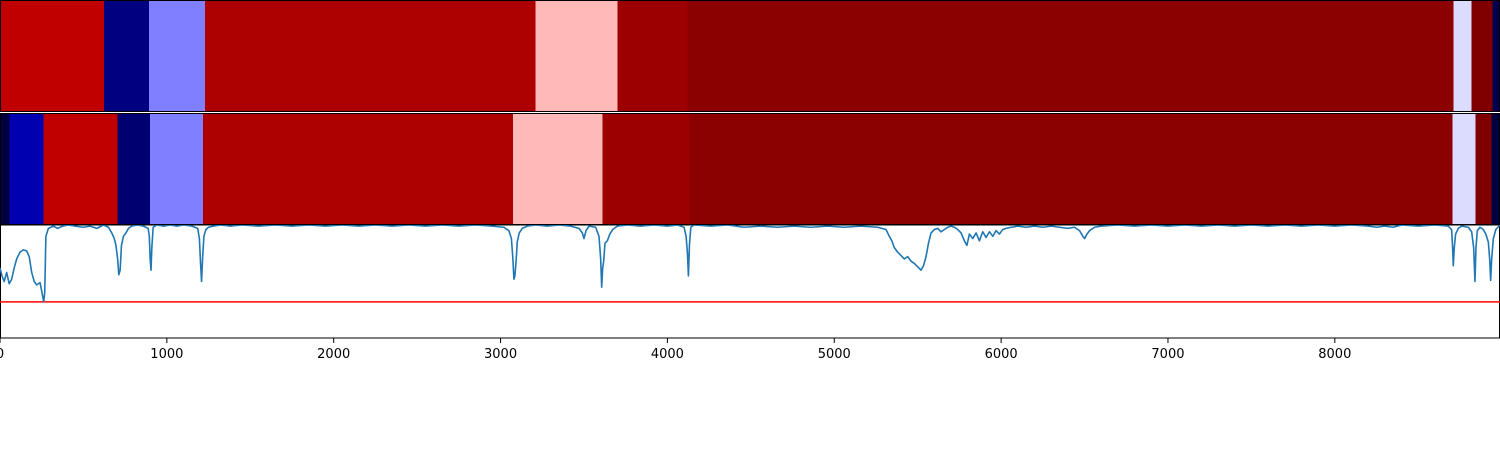  What do you see at coordinates (834, 354) in the screenshot?
I see `x-tick-label: 5000` at bounding box center [834, 354].